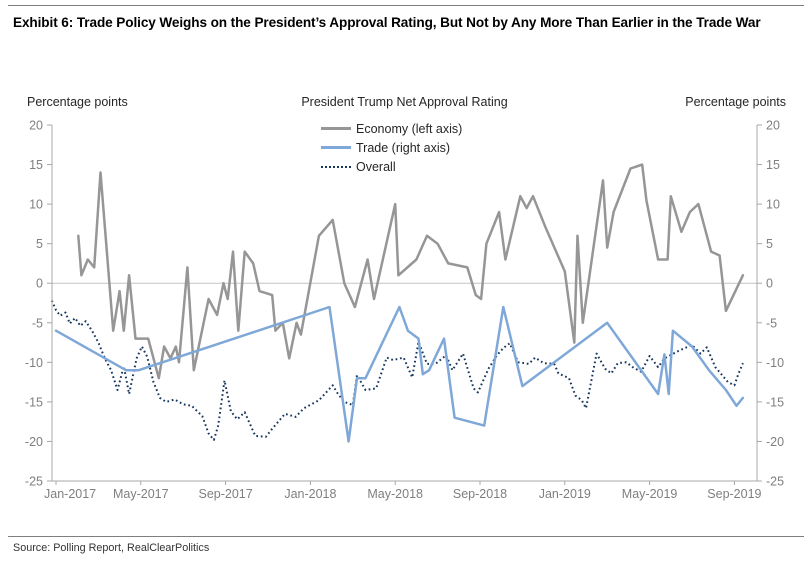 This screenshot has height=569, width=812. I want to click on x-axis-tick-label: Sep-2018, so click(480, 494).